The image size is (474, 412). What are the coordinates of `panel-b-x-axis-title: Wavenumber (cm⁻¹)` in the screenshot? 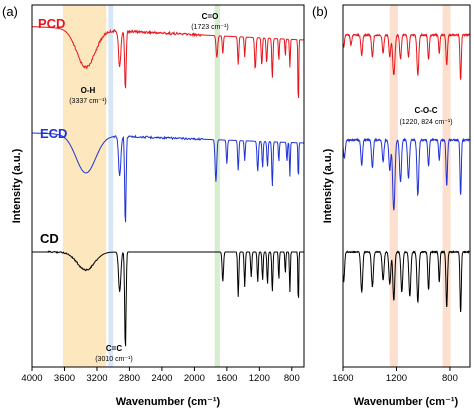 It's located at (406, 402).